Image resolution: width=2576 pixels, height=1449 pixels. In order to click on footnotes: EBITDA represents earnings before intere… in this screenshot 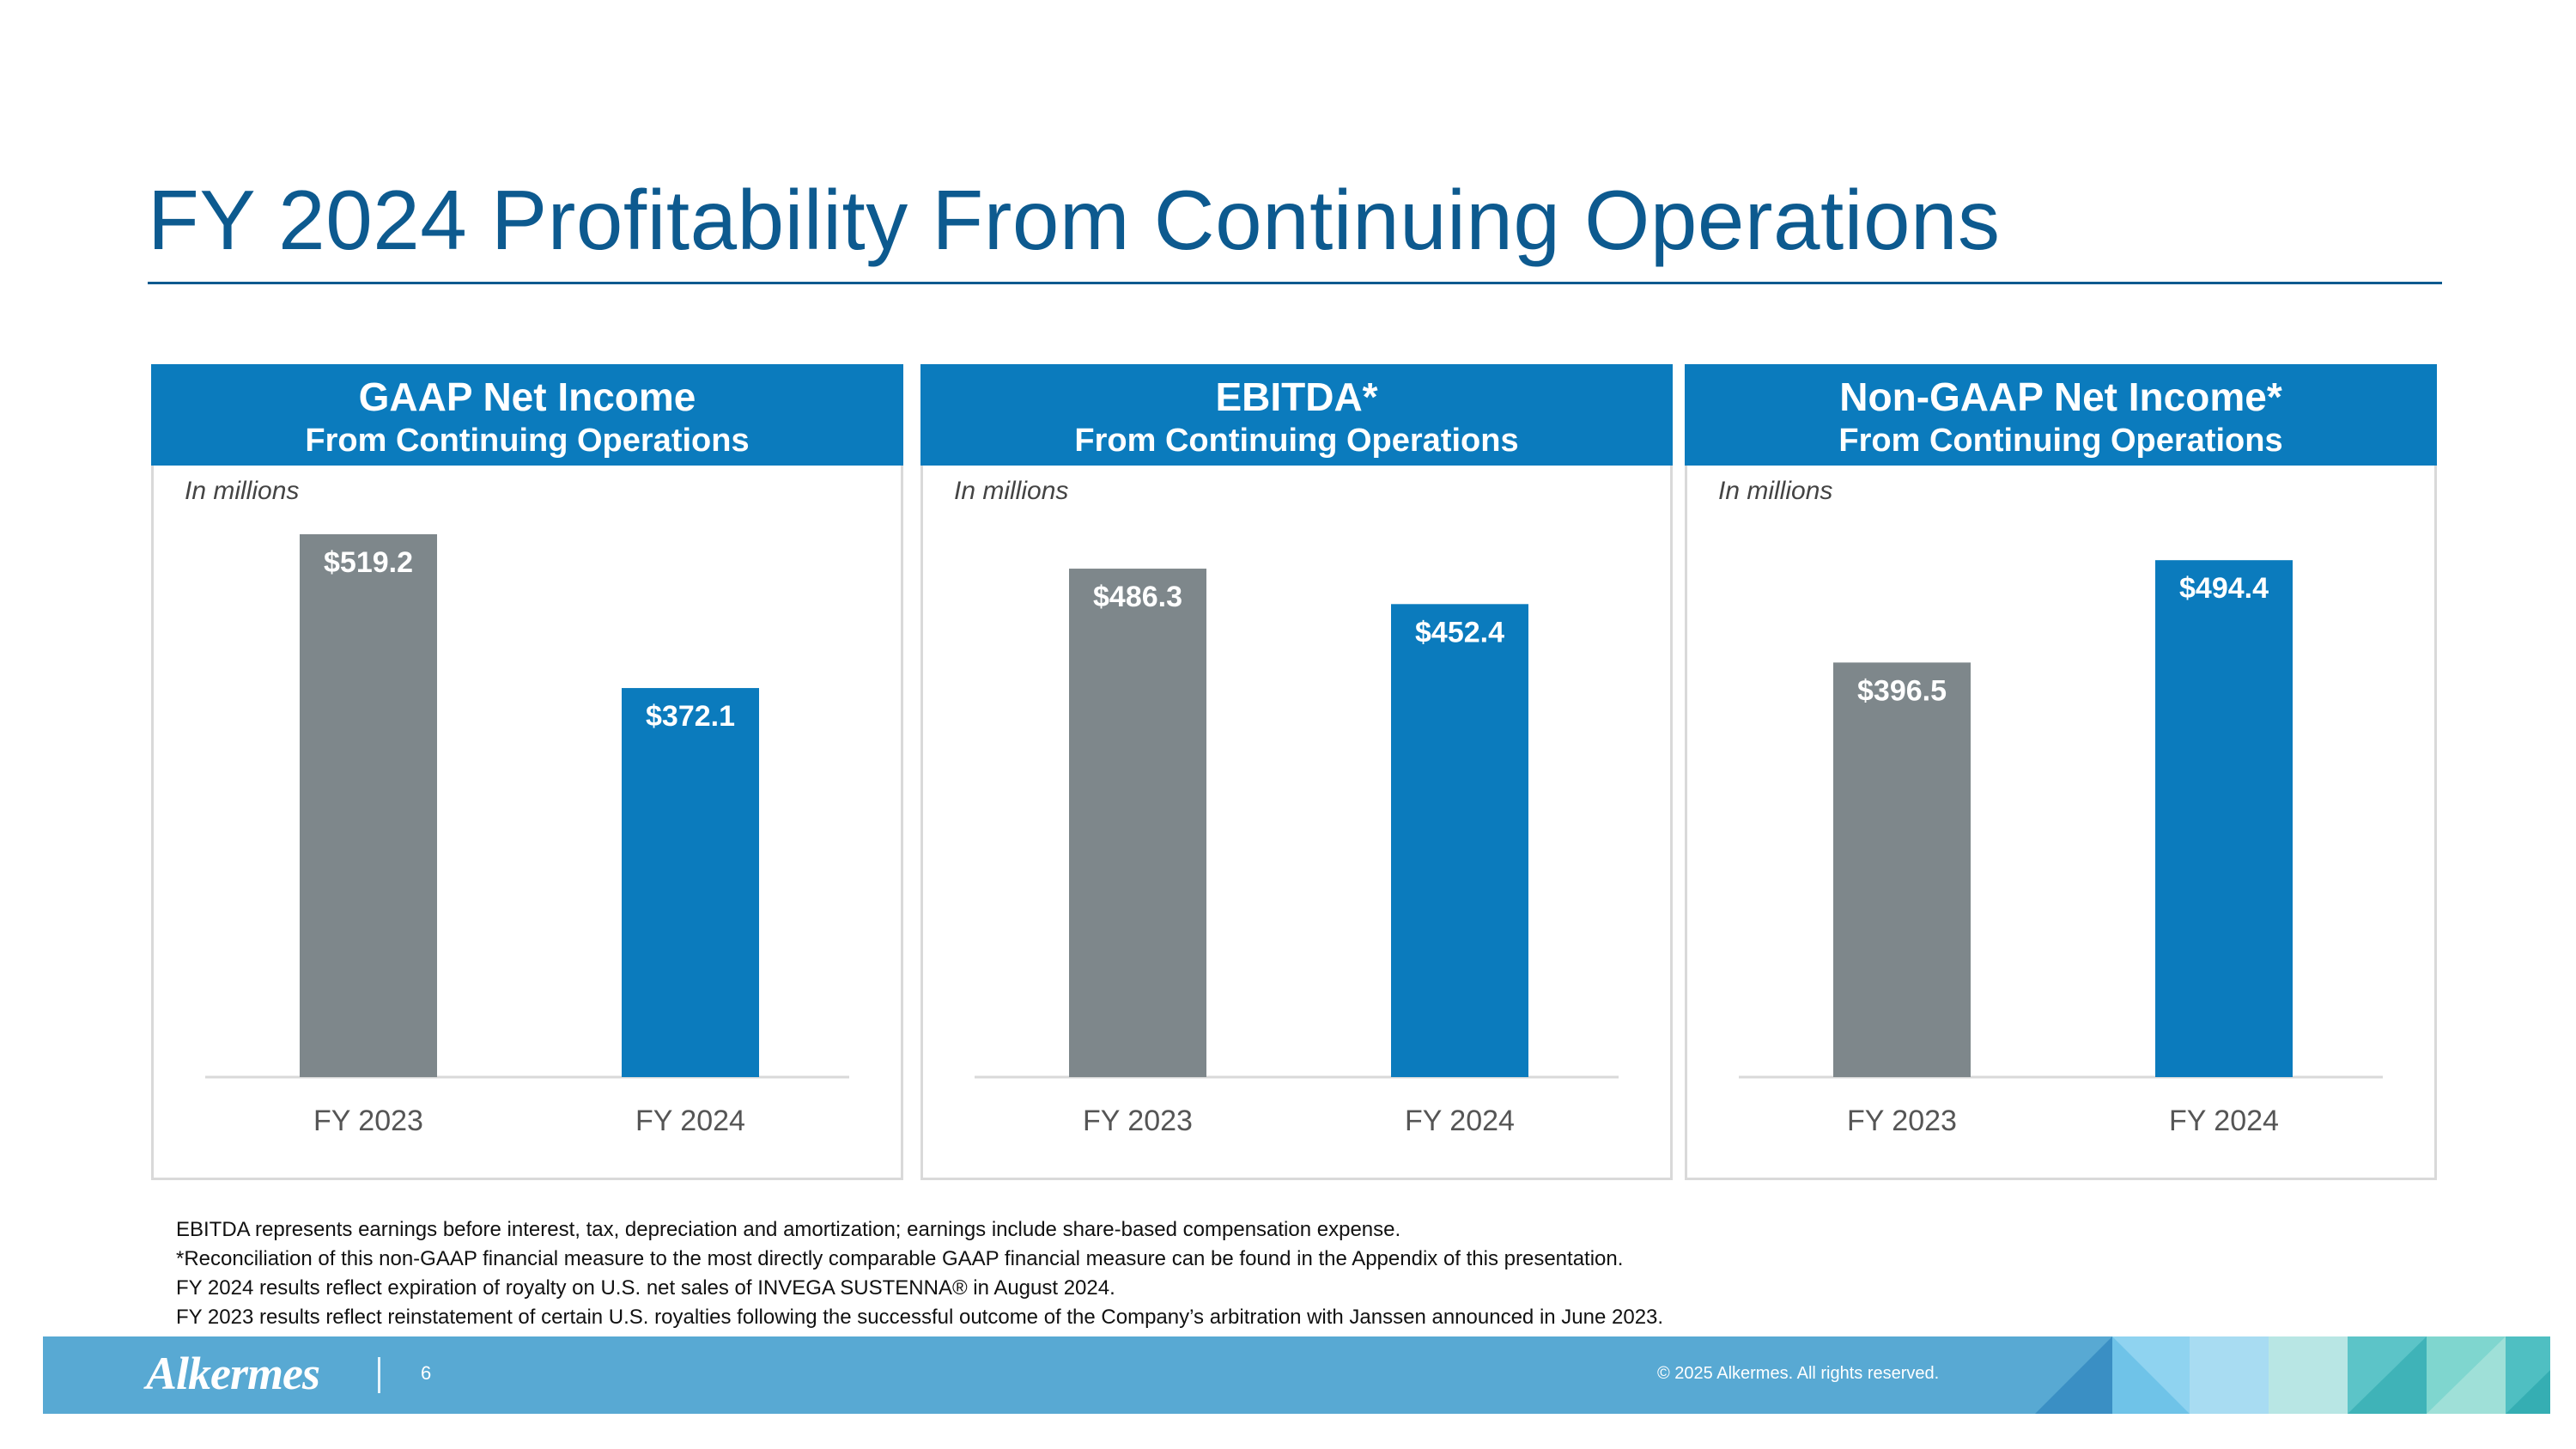, I will do `click(919, 1273)`.